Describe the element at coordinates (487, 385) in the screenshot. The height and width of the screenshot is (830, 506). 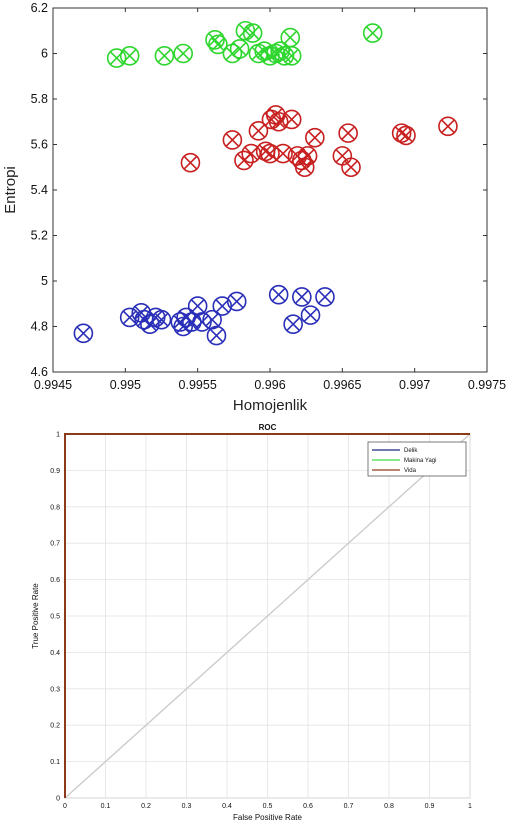
I see `x-tick-label: 0.9975` at that location.